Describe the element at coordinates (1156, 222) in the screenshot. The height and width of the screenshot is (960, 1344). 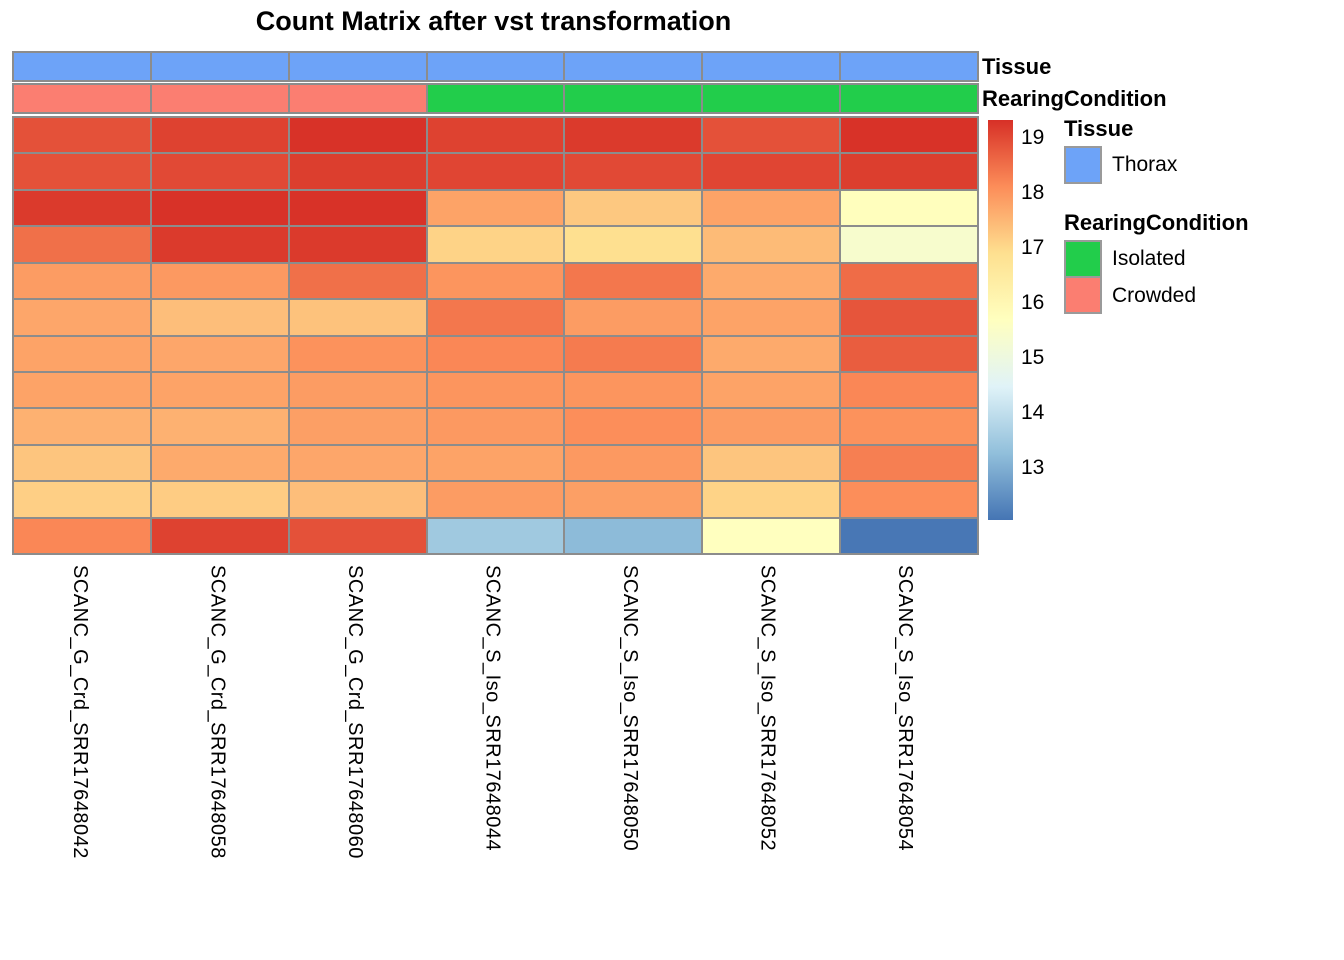
I see `legend-header: RearingCondition` at that location.